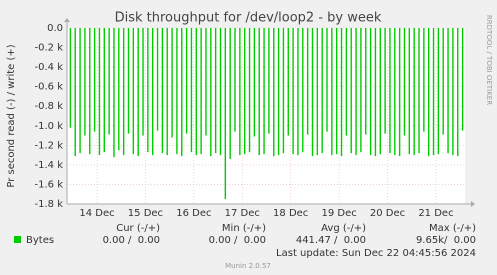  What do you see at coordinates (49, 48) in the screenshot?
I see `y-tick-label: -0.2 k` at bounding box center [49, 48].